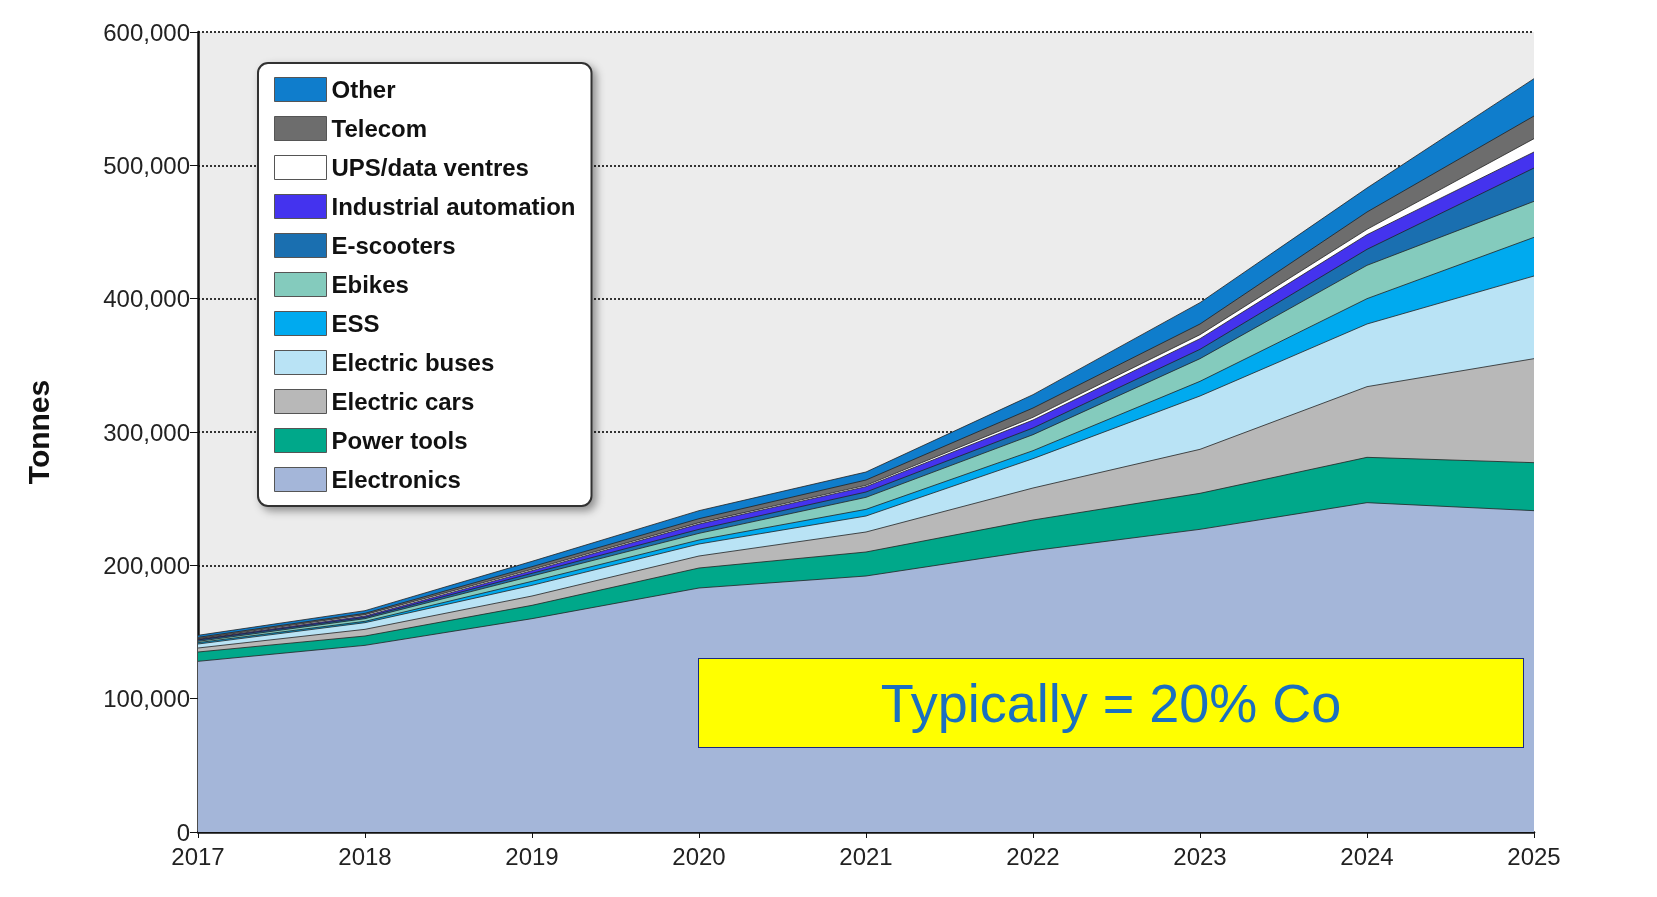 The width and height of the screenshot is (1657, 897). Describe the element at coordinates (363, 89) in the screenshot. I see `legend-label: Other` at that location.